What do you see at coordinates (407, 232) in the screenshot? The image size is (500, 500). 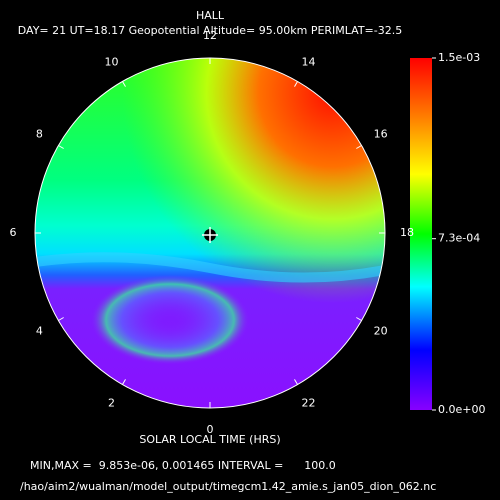 I see `hour-label: 18` at bounding box center [407, 232].